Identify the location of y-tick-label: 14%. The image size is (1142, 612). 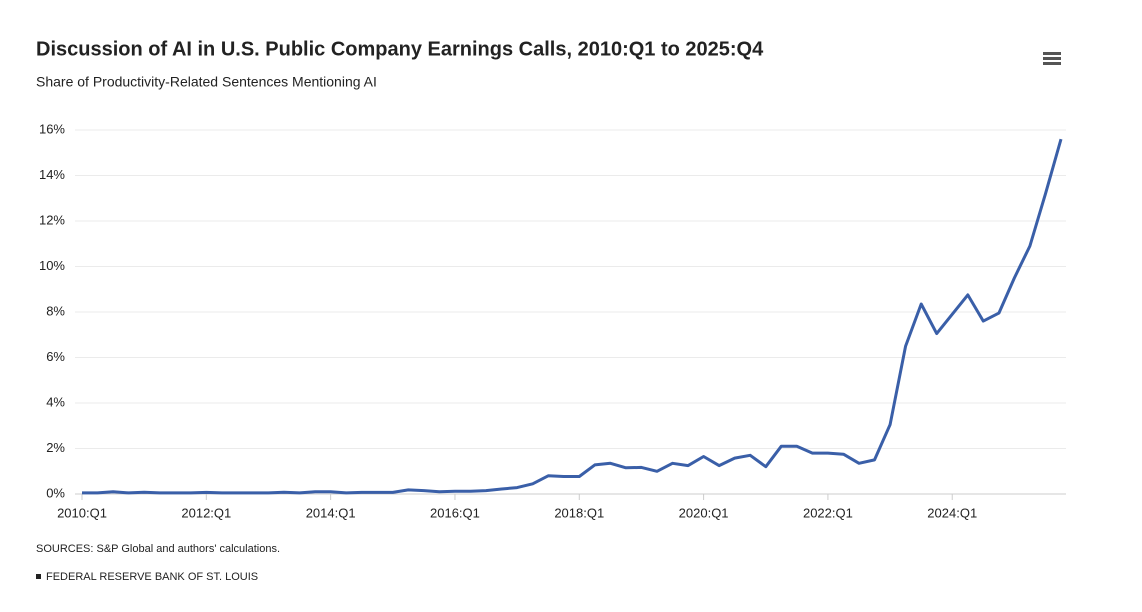
(52, 174).